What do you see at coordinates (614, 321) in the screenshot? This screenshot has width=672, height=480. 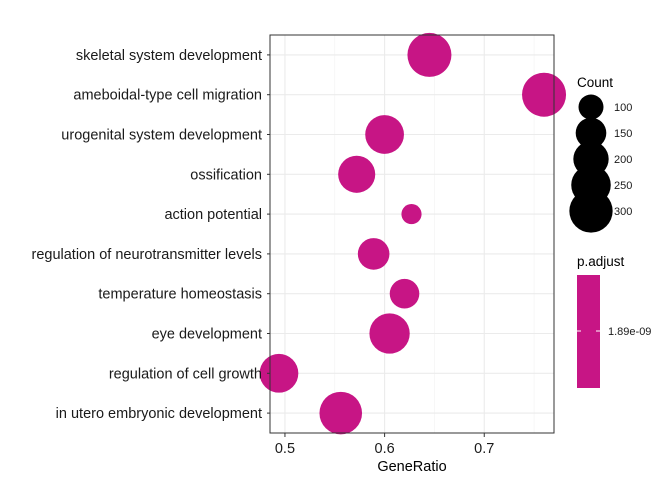 I see `p-adjust-legend: p.adjust 1.89e-09` at bounding box center [614, 321].